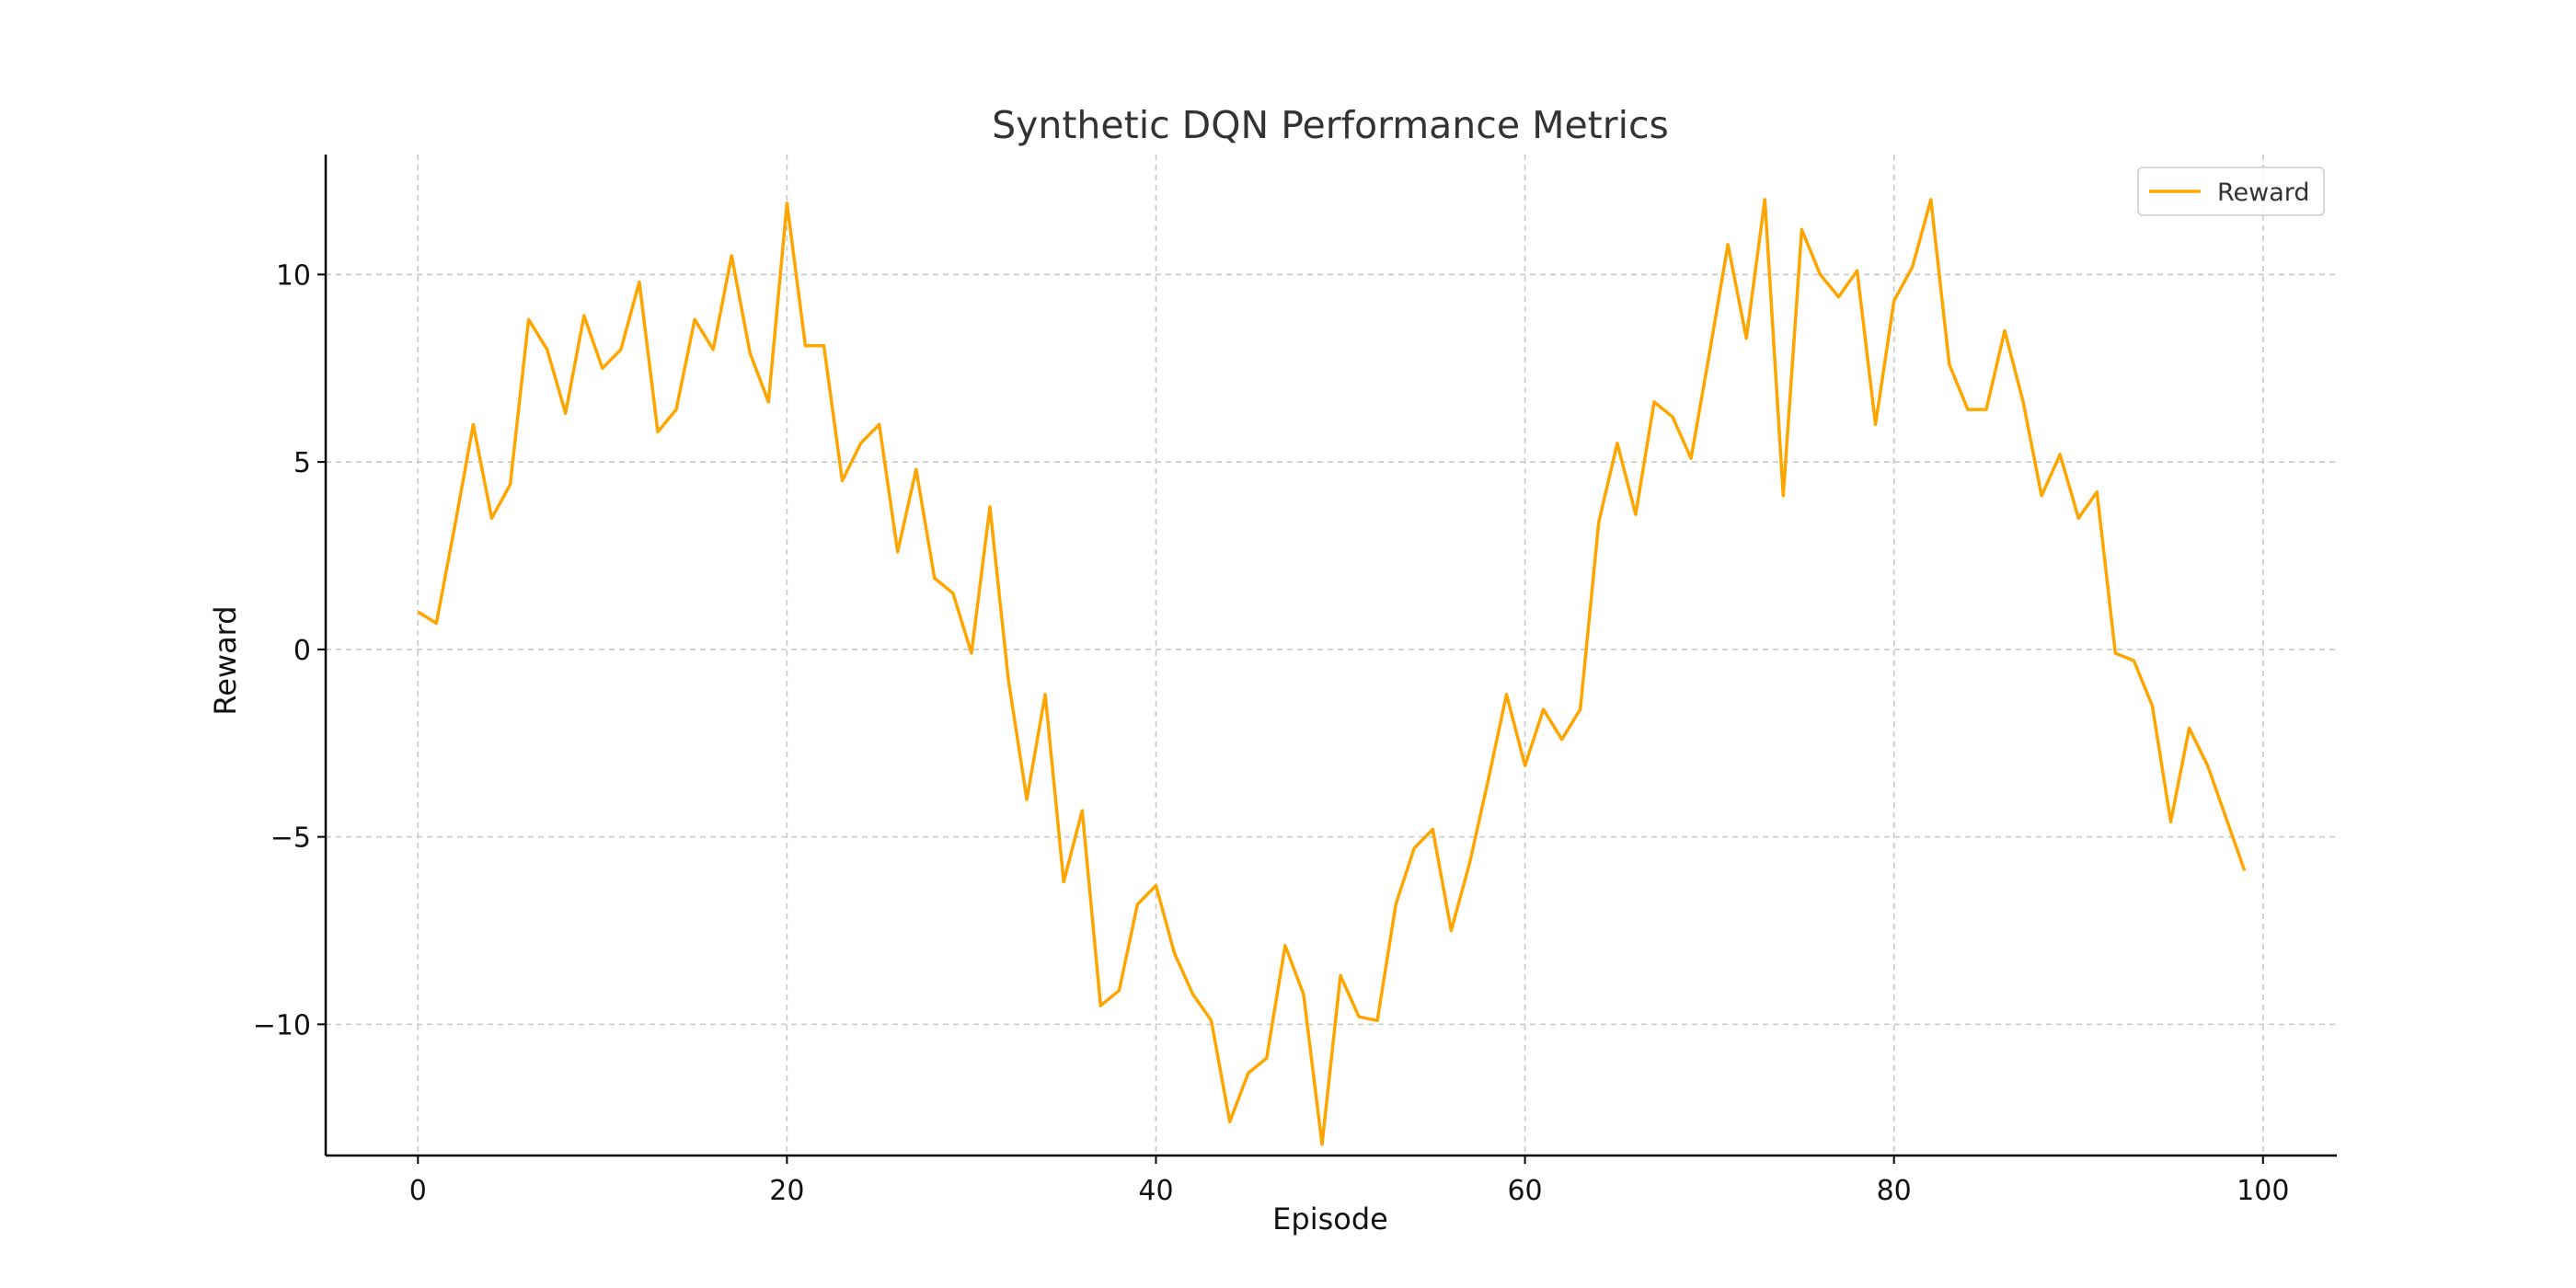  Describe the element at coordinates (293, 275) in the screenshot. I see `y-tick-label: 10` at that location.